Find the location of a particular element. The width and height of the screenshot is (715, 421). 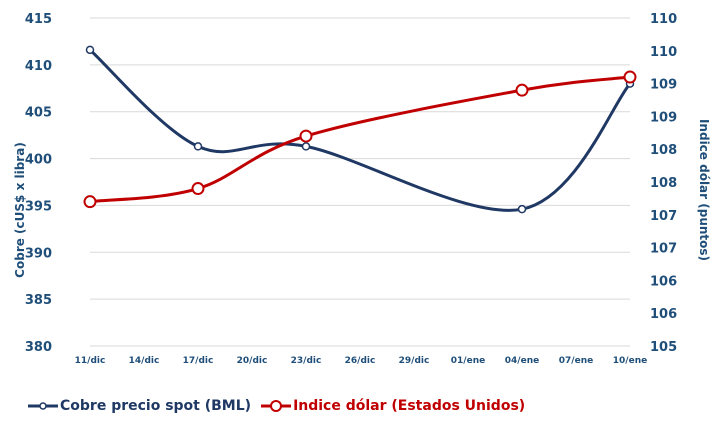

x-tick-label: 20/dic is located at coordinates (252, 361).